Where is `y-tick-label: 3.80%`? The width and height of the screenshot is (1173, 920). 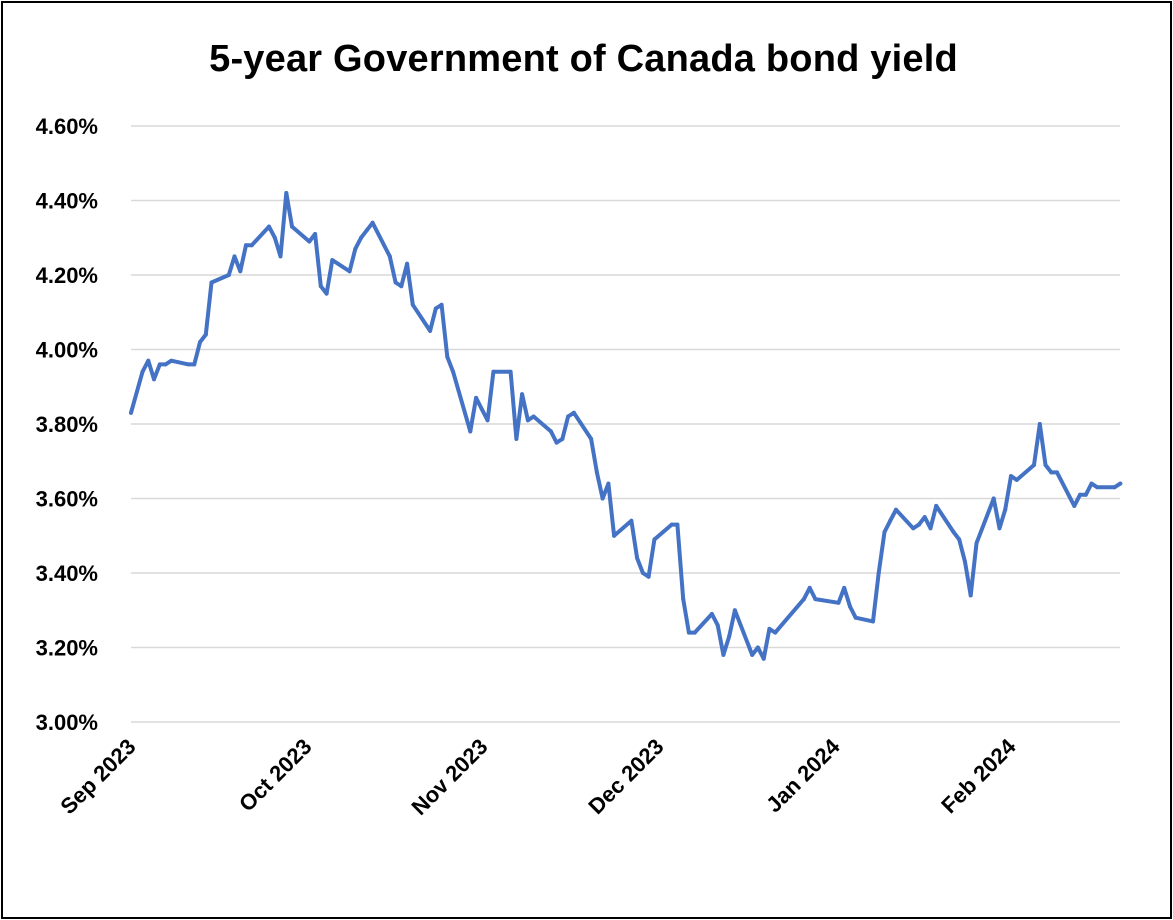 y-tick-label: 3.80% is located at coordinates (67, 424).